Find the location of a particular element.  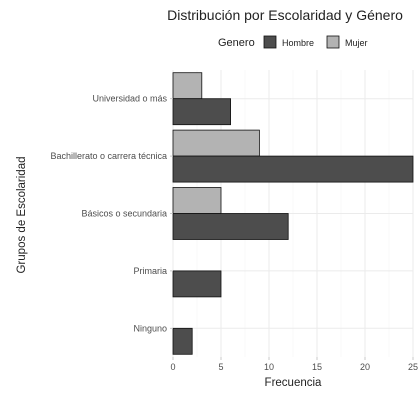

legend: Genero Hombre Mujer is located at coordinates (293, 42).